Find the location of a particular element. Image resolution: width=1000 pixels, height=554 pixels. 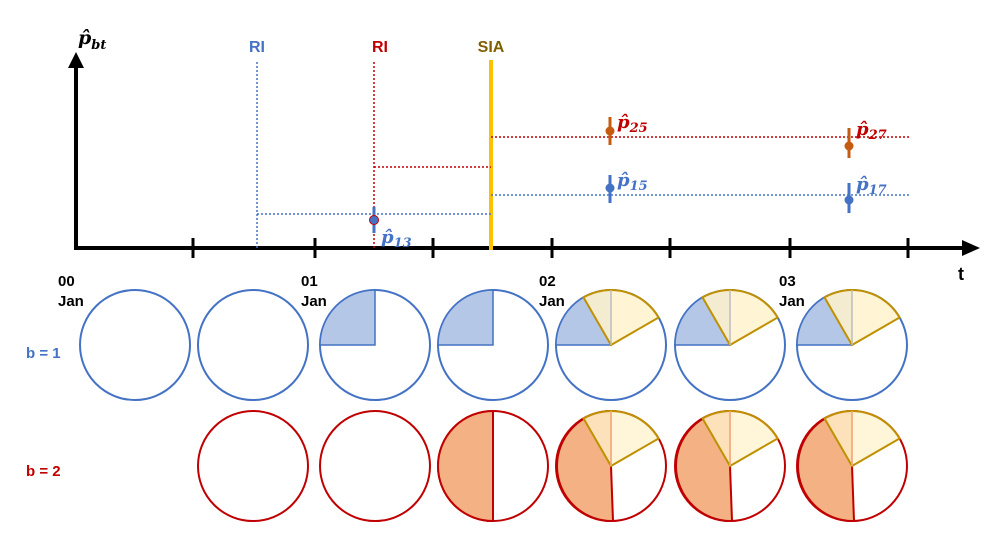

estimate-p17: p̂17 is located at coordinates (865, 193).